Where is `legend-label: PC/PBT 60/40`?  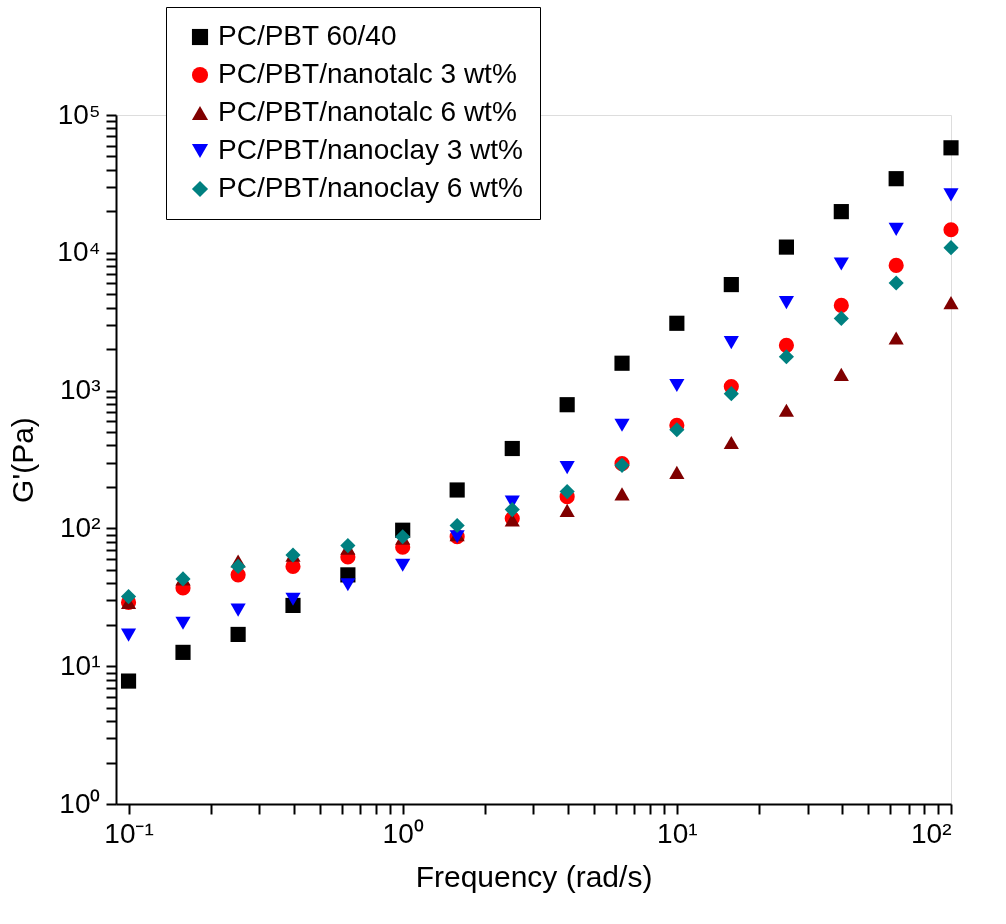
legend-label: PC/PBT 60/40 is located at coordinates (307, 35).